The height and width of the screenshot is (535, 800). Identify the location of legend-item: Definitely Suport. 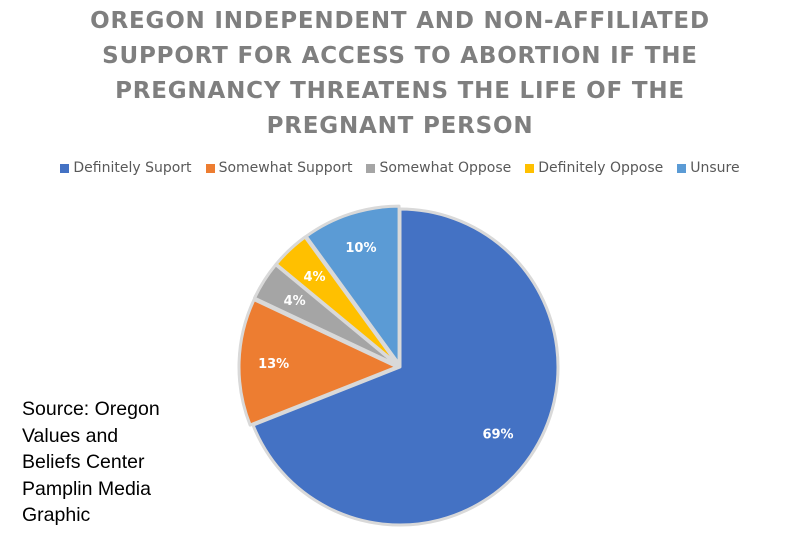
(126, 168).